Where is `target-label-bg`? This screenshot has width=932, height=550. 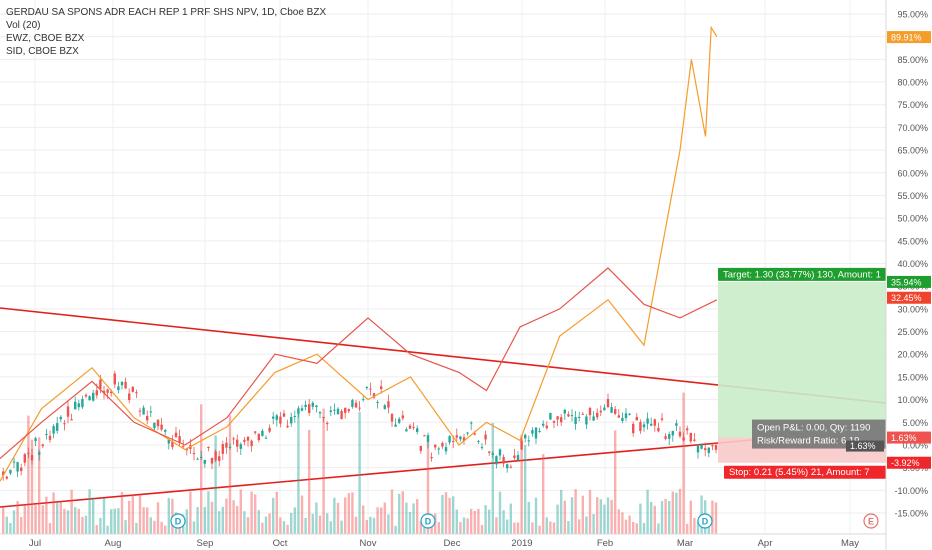 target-label-bg is located at coordinates (802, 274).